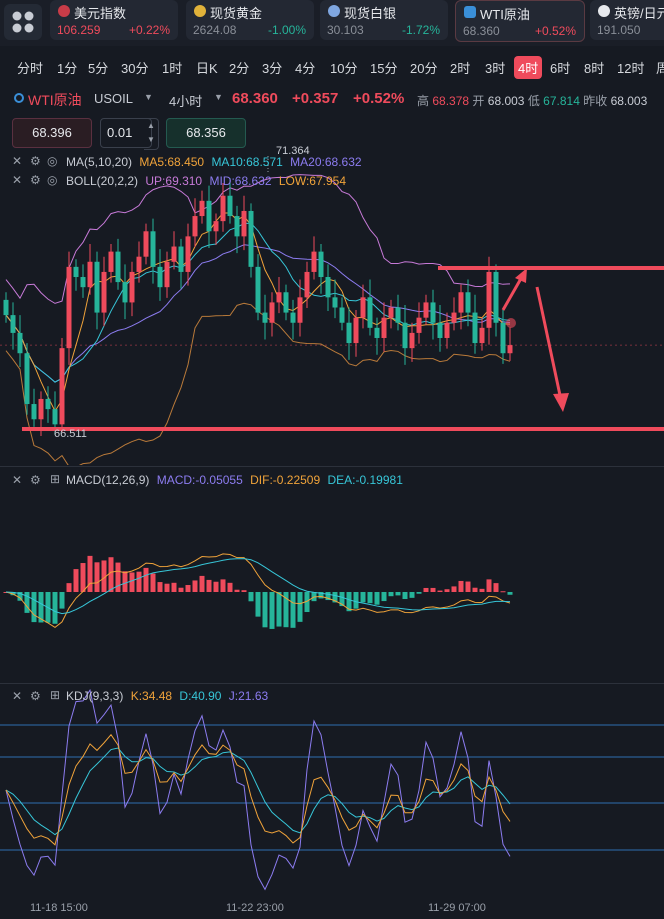 The height and width of the screenshot is (919, 664). What do you see at coordinates (114, 98) in the screenshot?
I see `symbol-code: USOIL` at bounding box center [114, 98].